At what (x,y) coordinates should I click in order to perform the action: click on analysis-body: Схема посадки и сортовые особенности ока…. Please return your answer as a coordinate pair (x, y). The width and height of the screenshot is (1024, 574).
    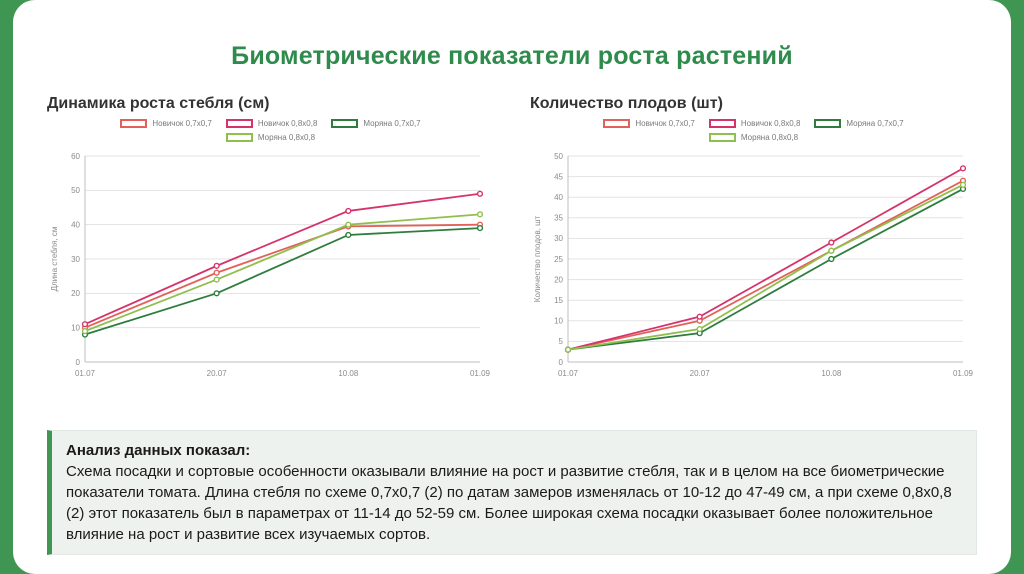
    Looking at the image, I should click on (509, 503).